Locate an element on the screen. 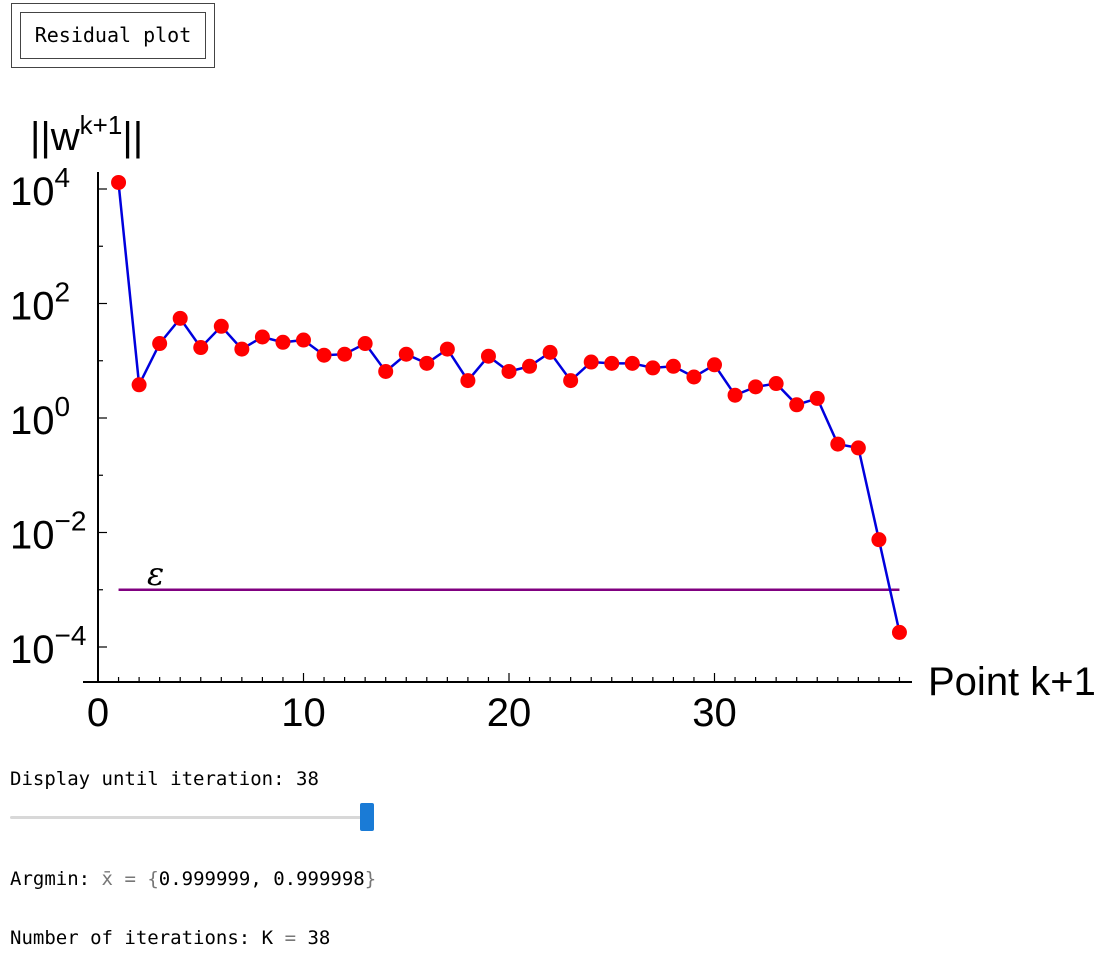  slider-value: 38 is located at coordinates (307, 779).